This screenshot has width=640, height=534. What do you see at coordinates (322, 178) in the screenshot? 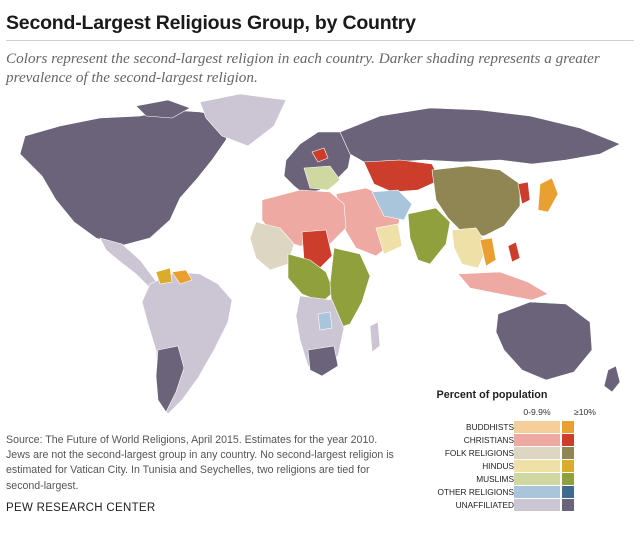
I see `region-europe-muslim` at bounding box center [322, 178].